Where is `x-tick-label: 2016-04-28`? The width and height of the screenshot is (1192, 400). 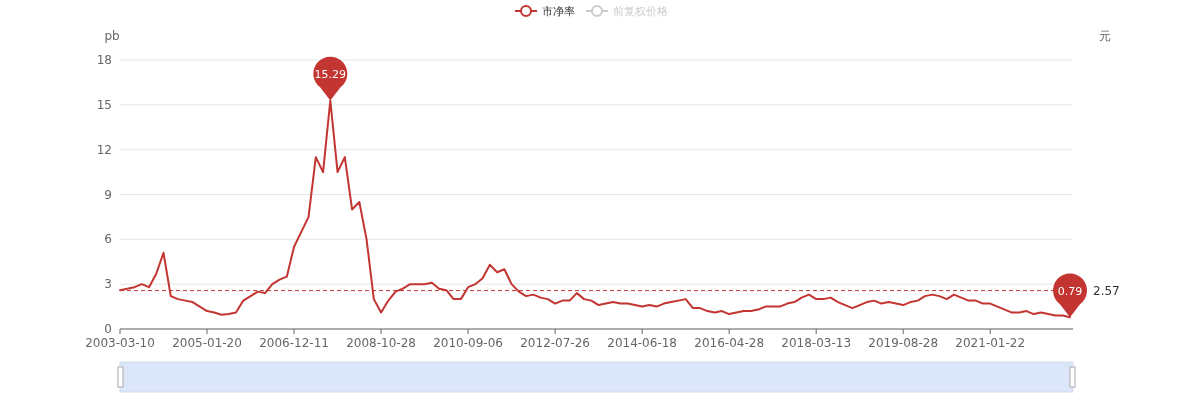
x-tick-label: 2016-04-28 is located at coordinates (729, 343).